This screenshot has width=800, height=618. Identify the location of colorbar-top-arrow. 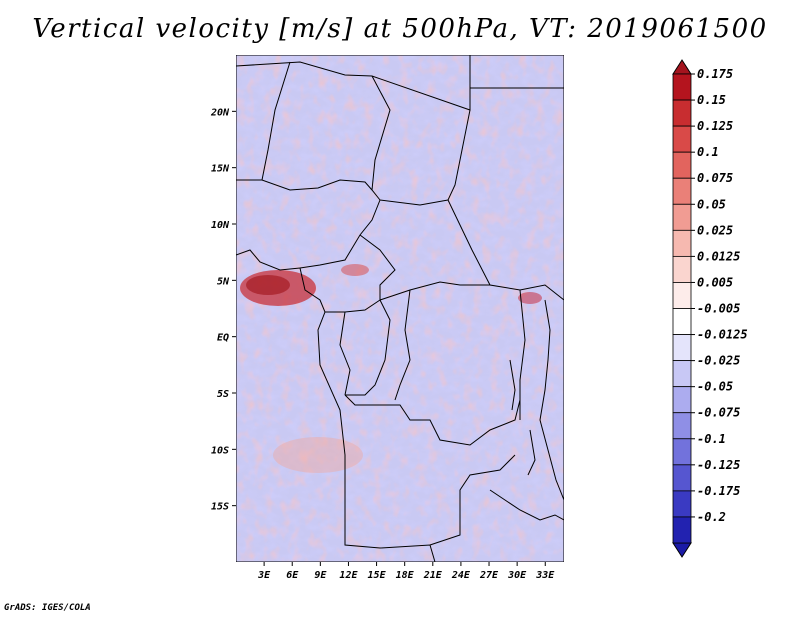
(682, 67).